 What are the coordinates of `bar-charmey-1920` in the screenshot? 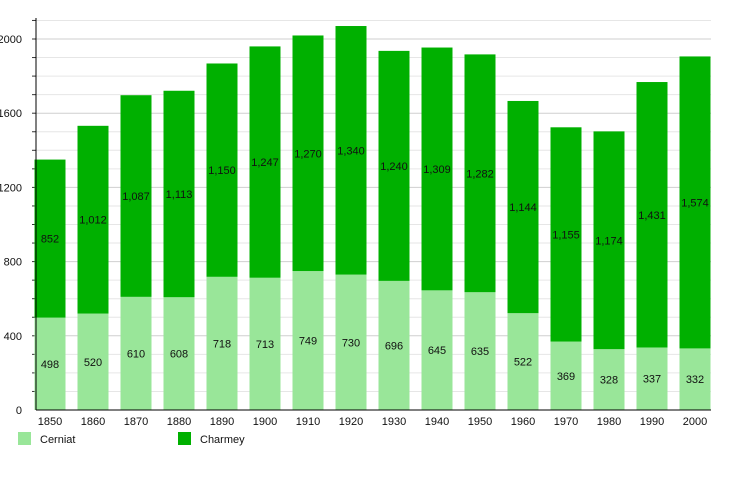 It's located at (351, 150).